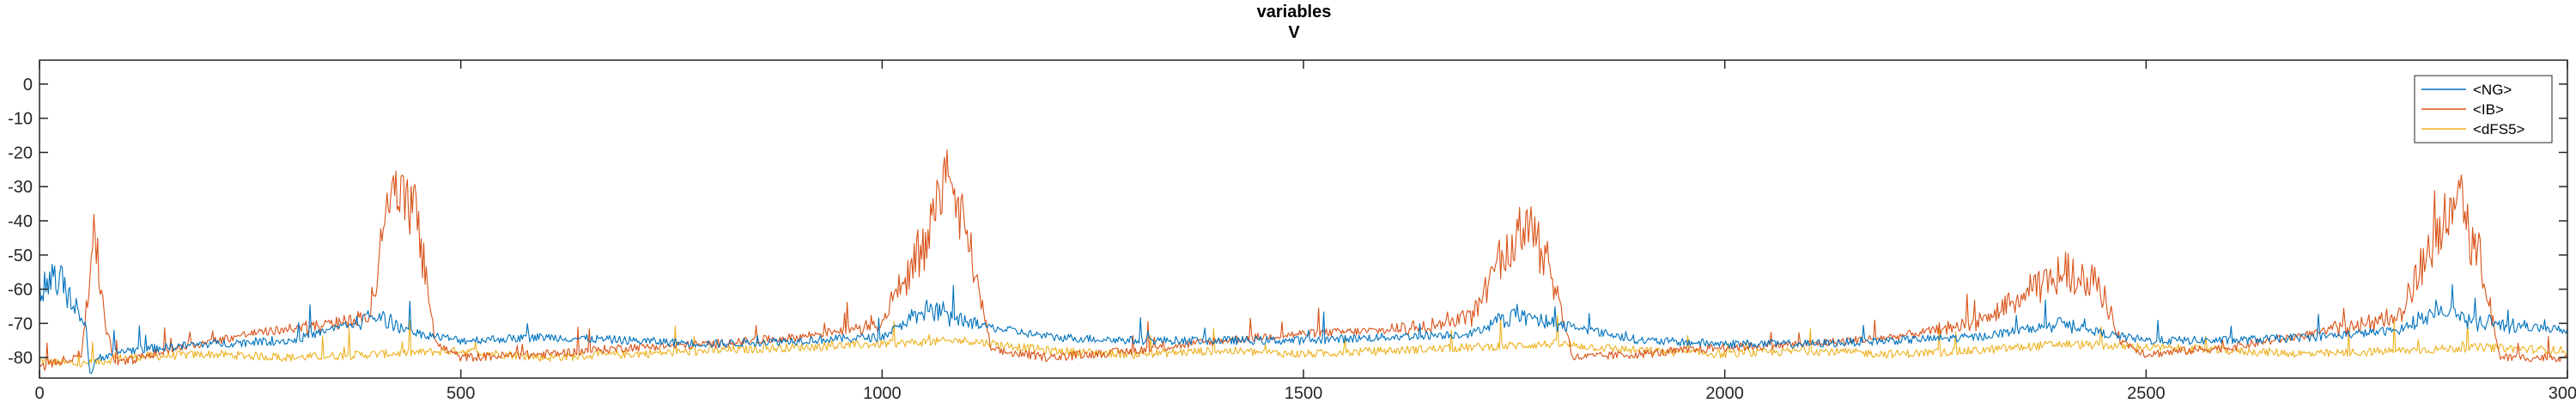  Describe the element at coordinates (1725, 393) in the screenshot. I see `x-tick-label: 2000` at that location.